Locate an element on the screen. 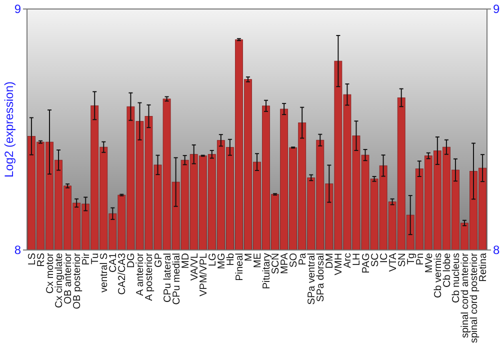  x-tick-label: Pn is located at coordinates (420, 259).